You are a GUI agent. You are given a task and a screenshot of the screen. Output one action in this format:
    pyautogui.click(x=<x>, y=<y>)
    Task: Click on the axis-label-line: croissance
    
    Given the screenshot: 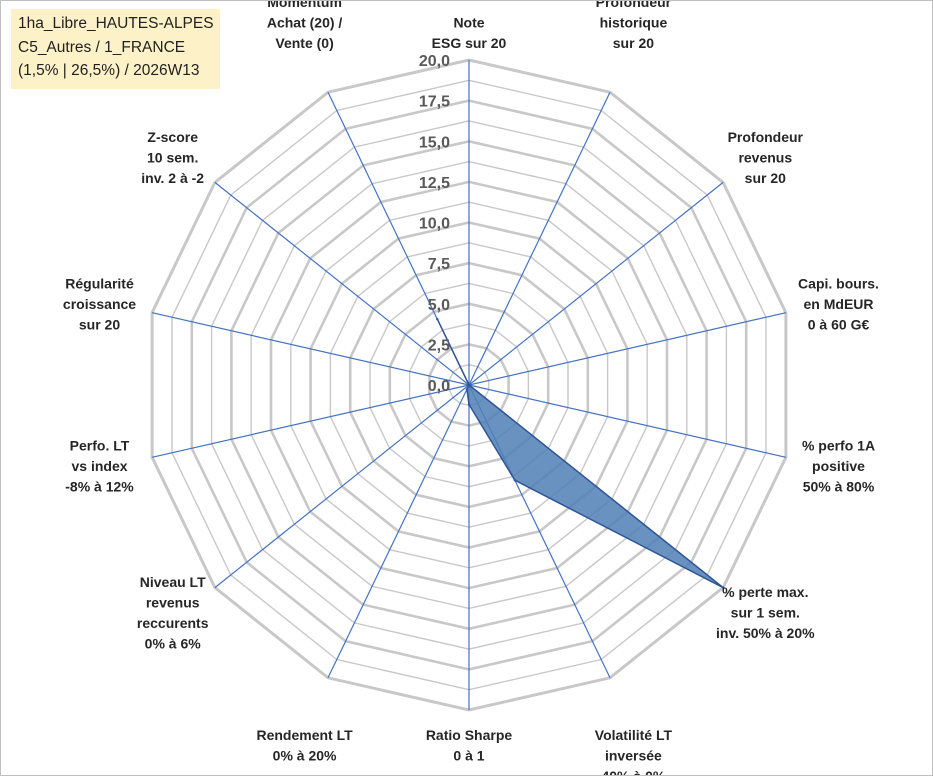 What is the action you would take?
    pyautogui.click(x=99, y=304)
    